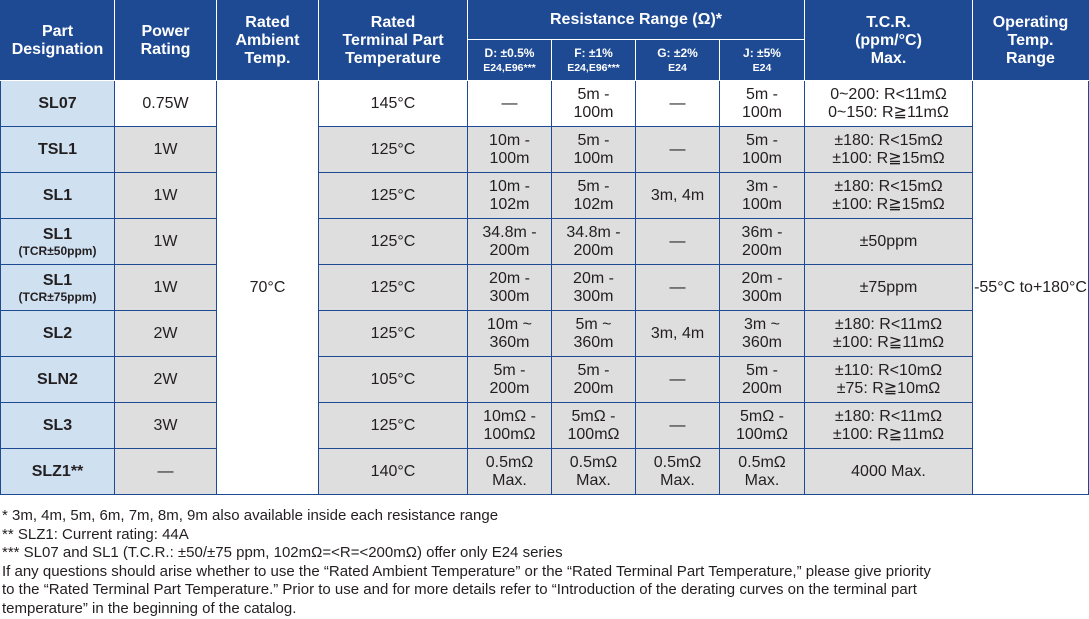 The image size is (1089, 619). I want to click on header-tolerance-g: G: ±2% E24, so click(677, 60).